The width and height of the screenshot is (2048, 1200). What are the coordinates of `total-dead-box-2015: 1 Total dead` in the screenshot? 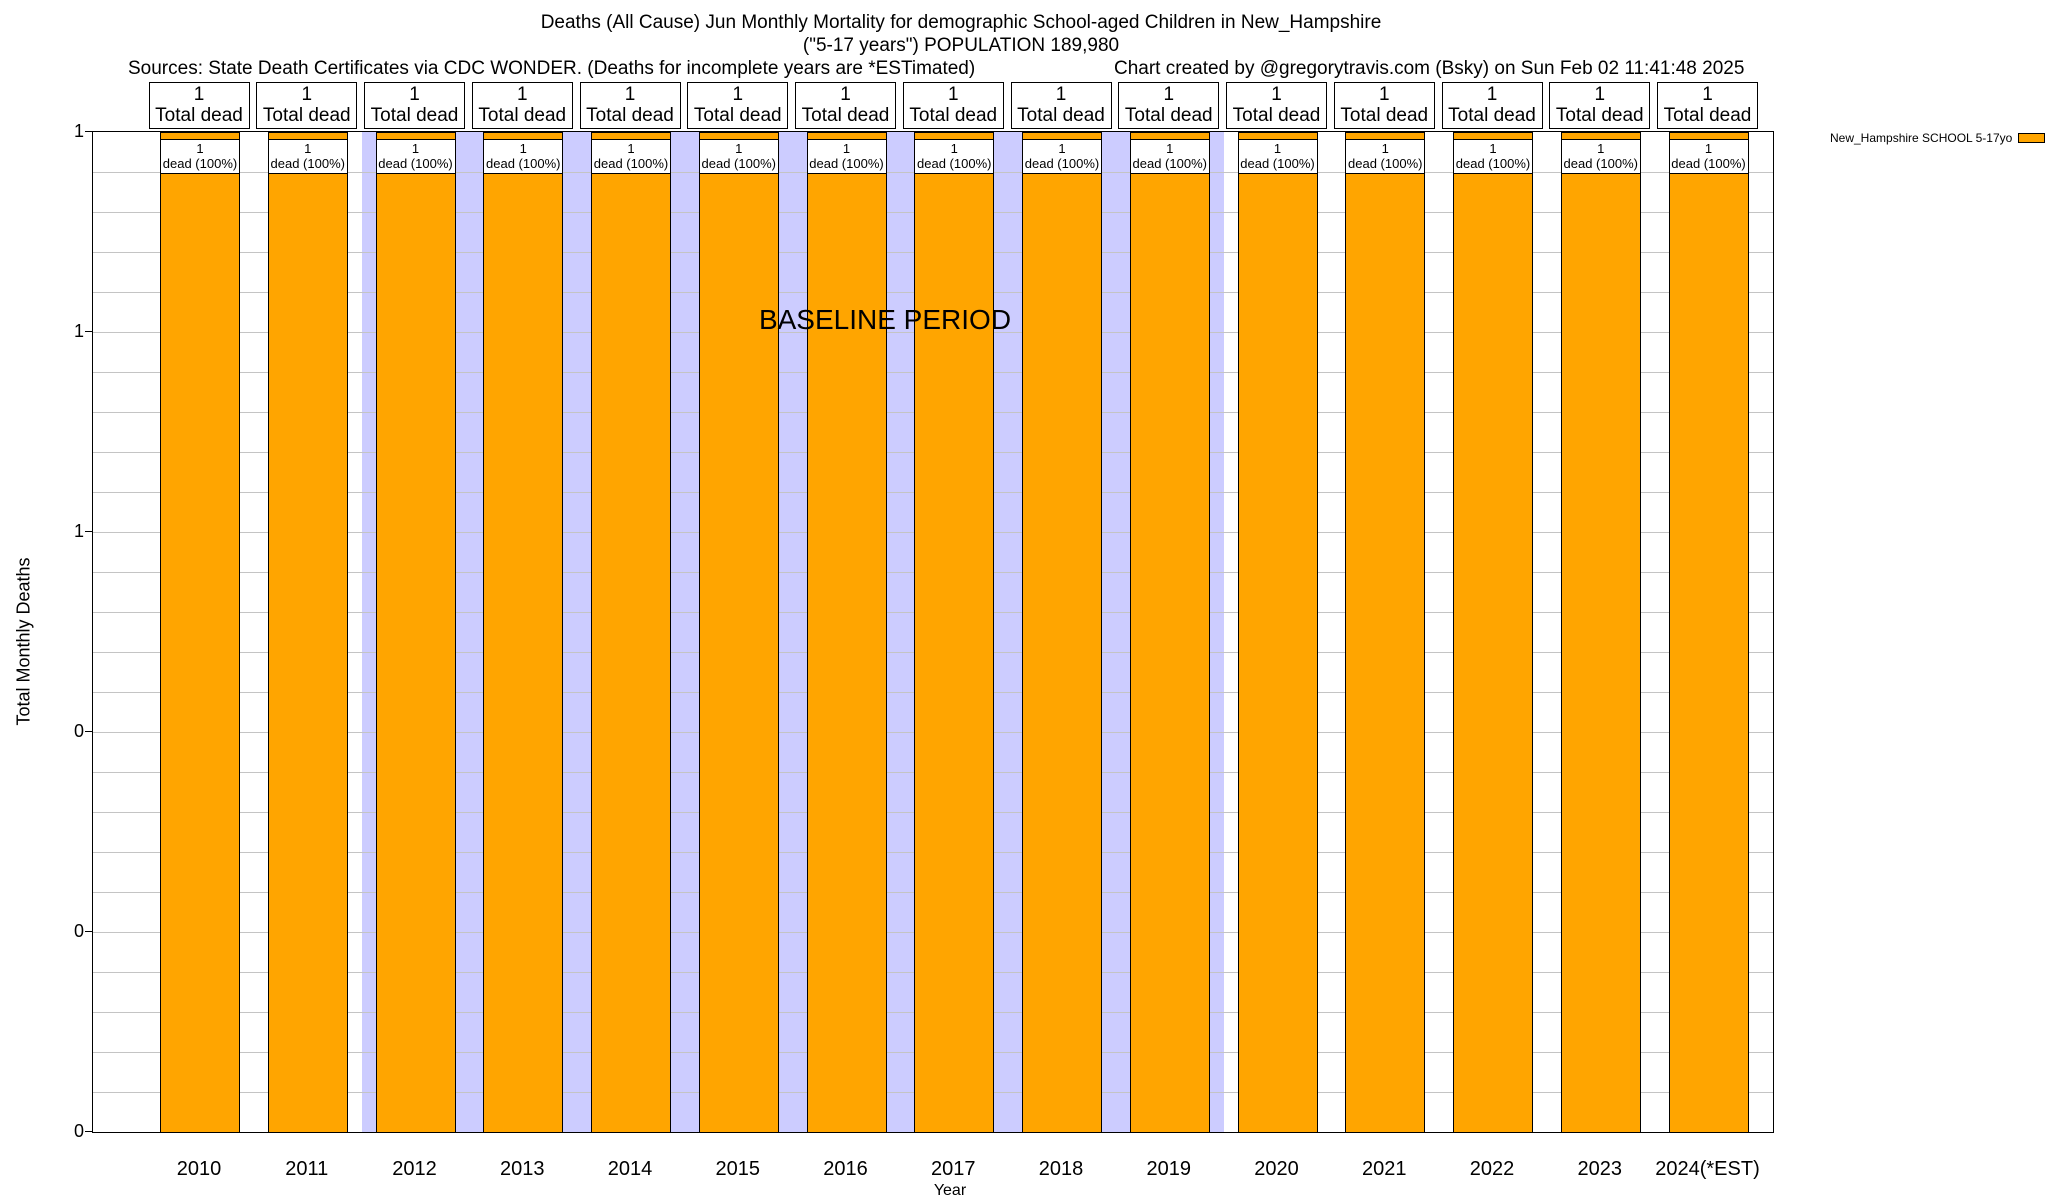 It's located at (738, 105).